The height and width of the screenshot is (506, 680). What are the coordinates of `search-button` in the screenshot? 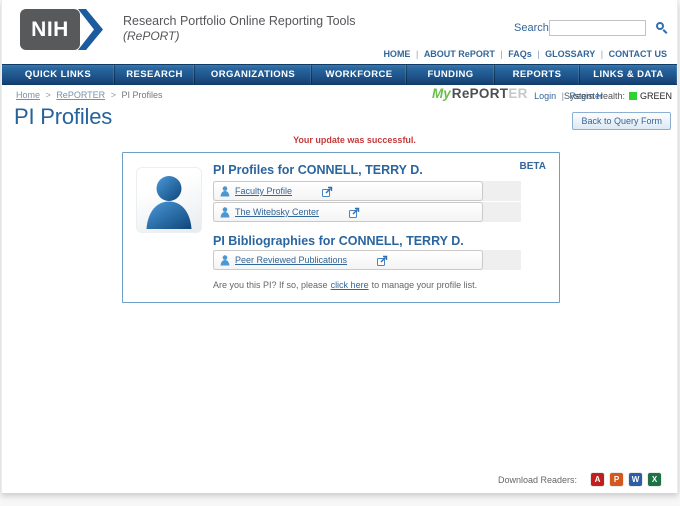 It's located at (663, 29).